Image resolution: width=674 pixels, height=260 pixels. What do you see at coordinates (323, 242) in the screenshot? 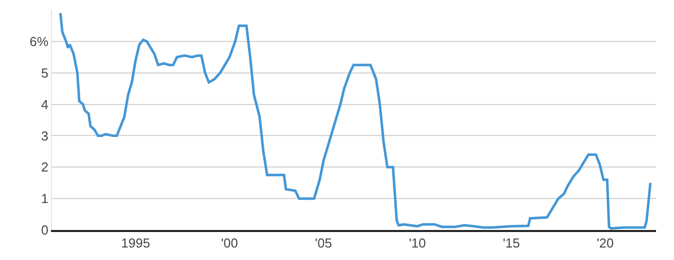
I see `x-tick-label: '05` at bounding box center [323, 242].